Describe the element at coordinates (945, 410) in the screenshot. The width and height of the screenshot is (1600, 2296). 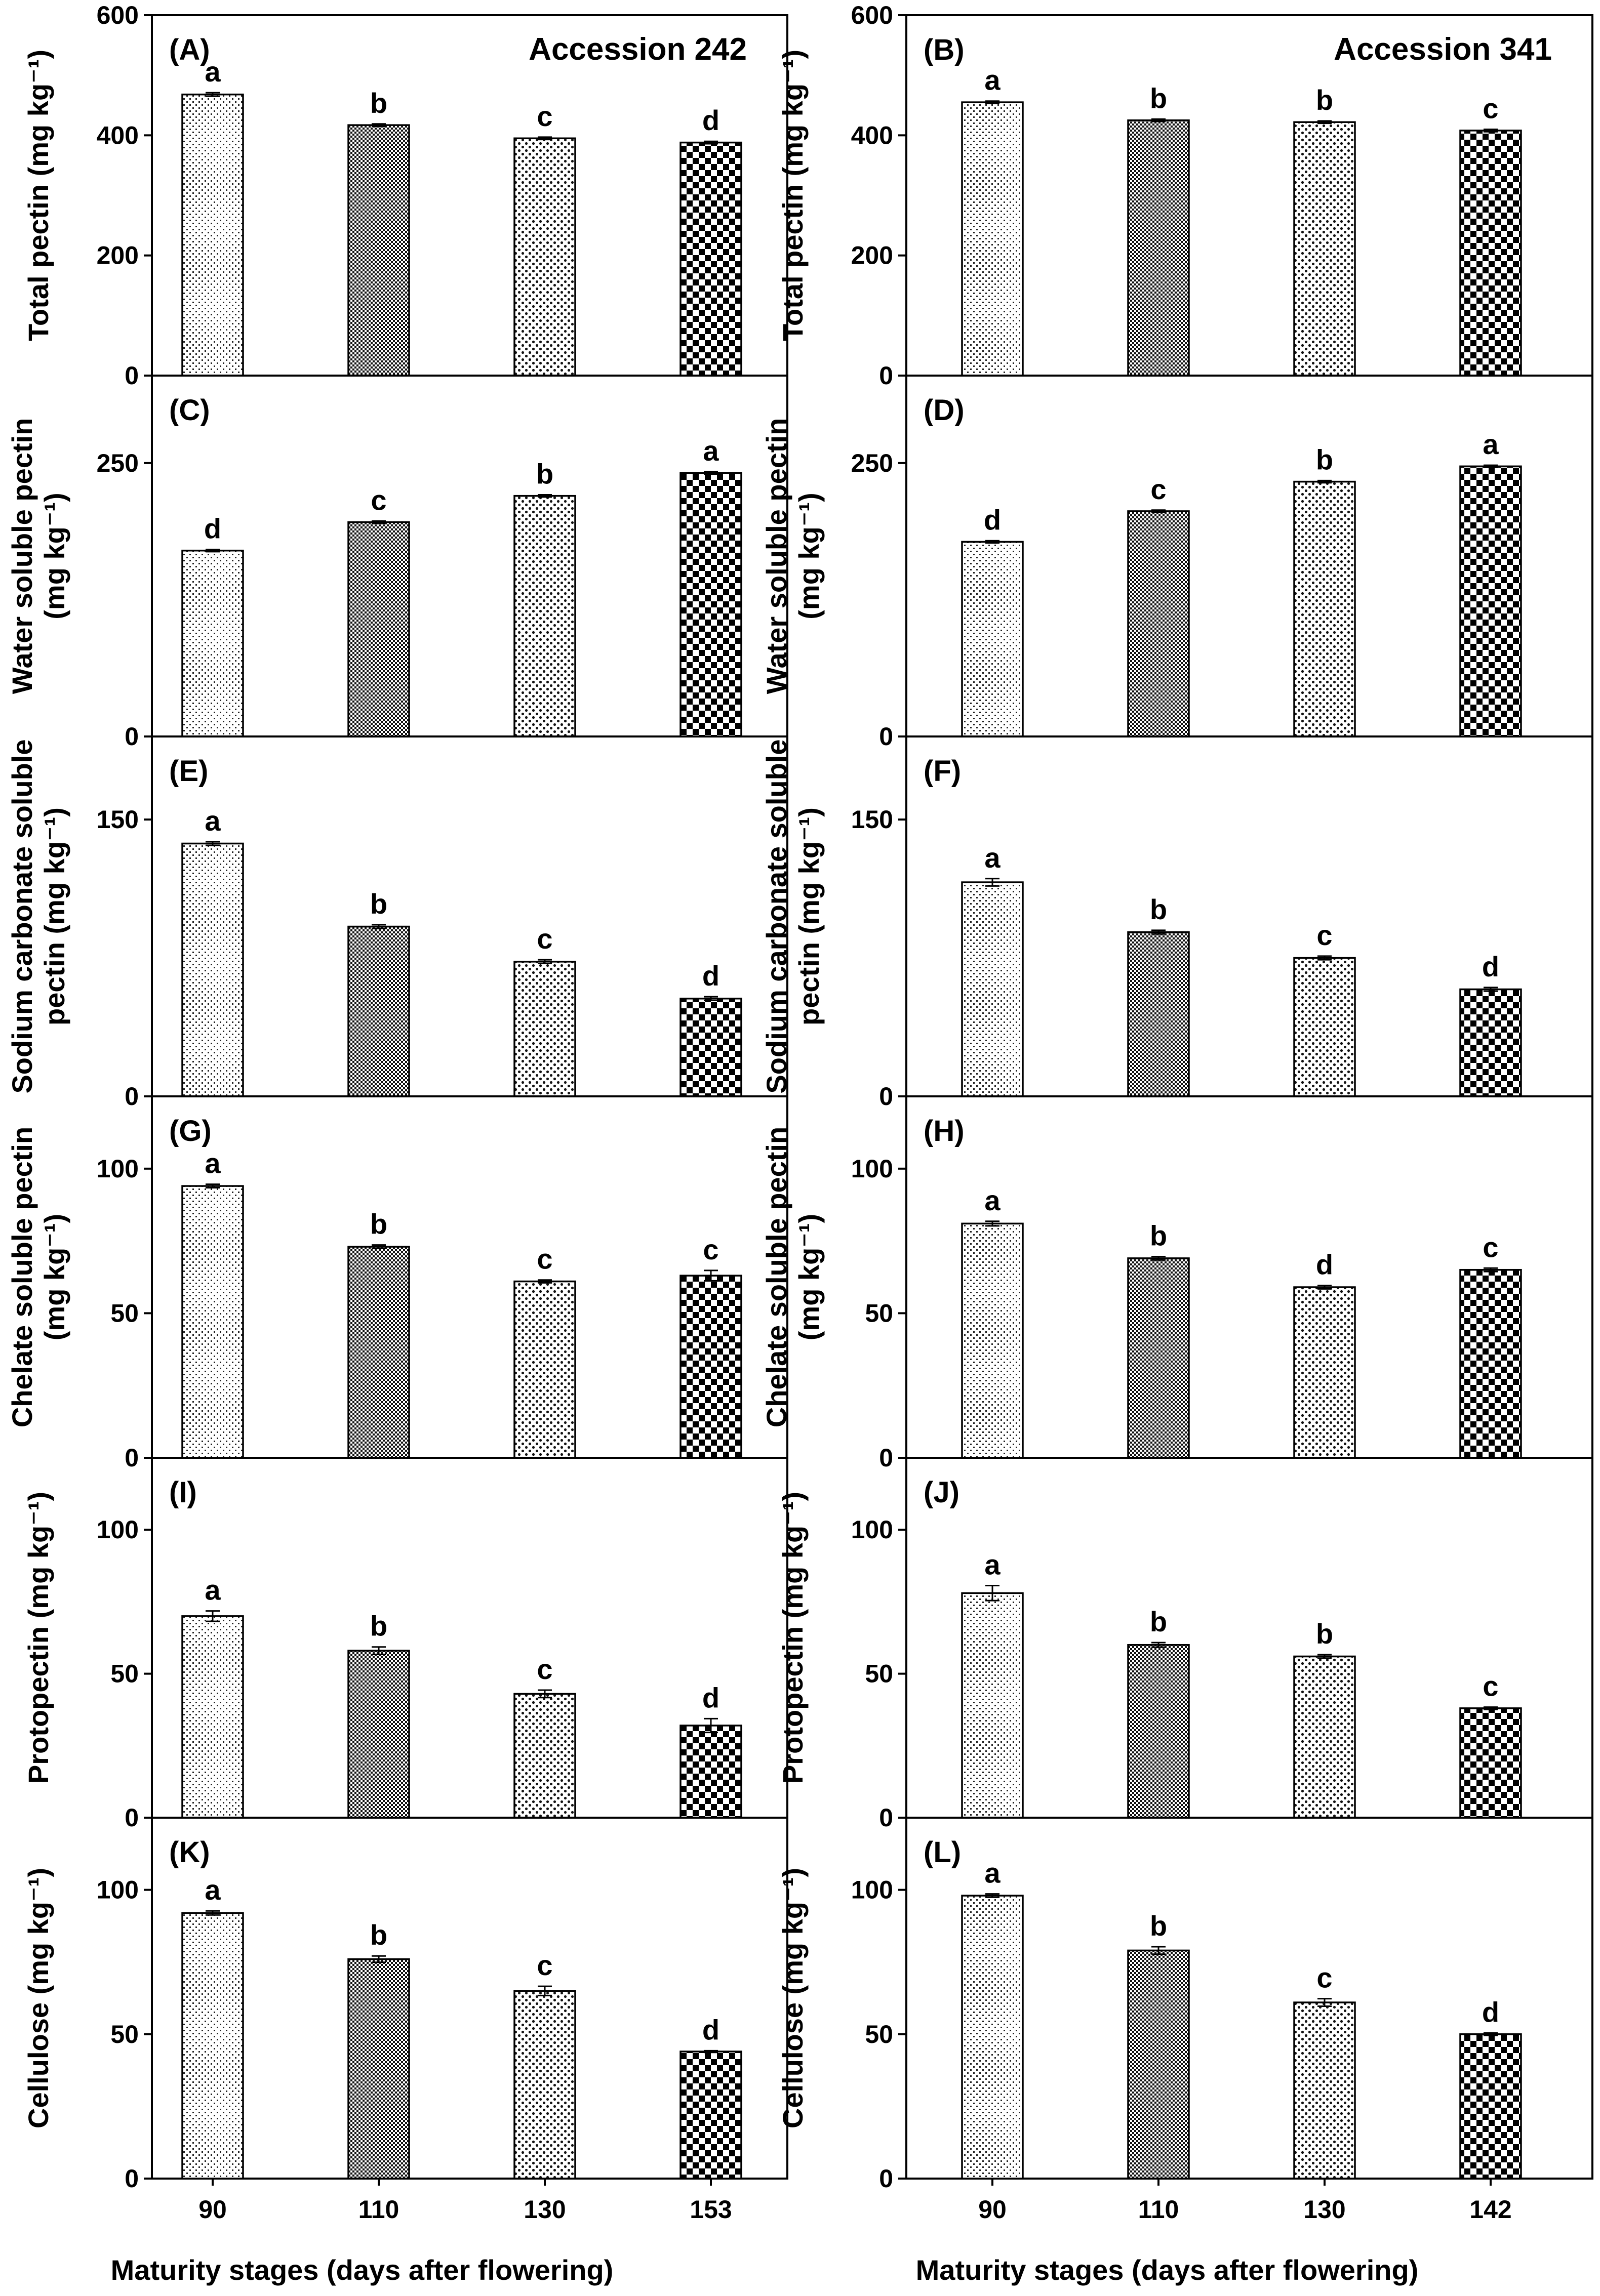
I see `panel-label: (D)` at that location.